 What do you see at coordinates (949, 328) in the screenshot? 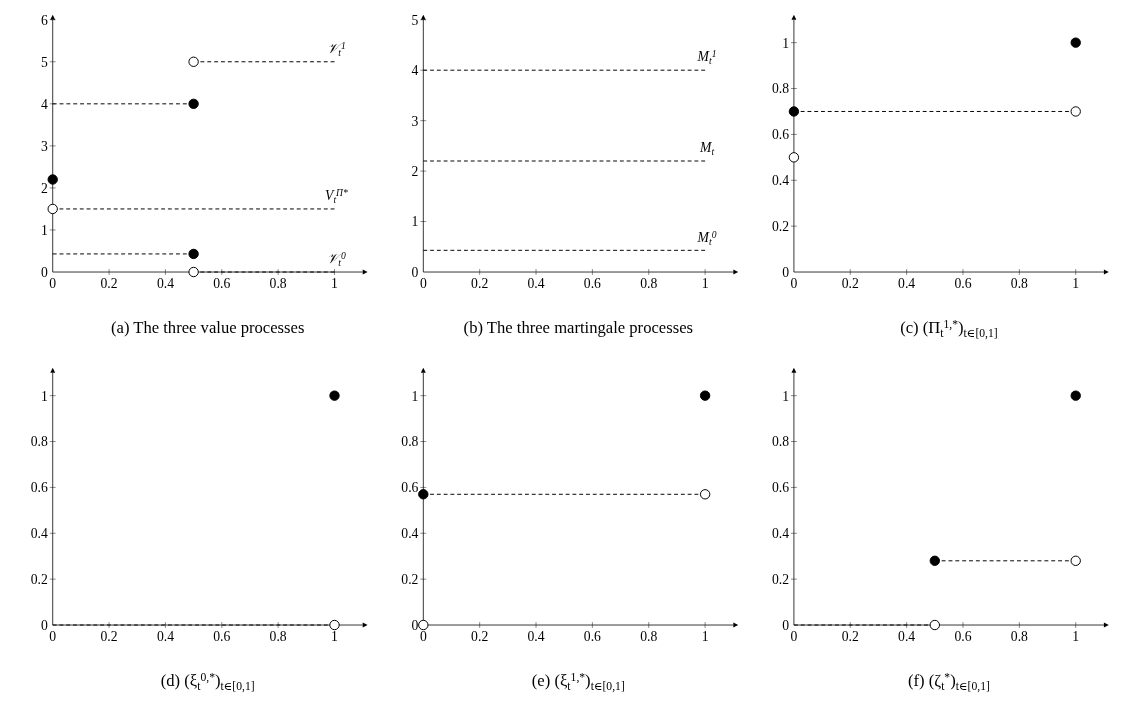
I see `text: (c) (Π$_{t}$$^{1,*}$)$_{t∈[0,1]}$` at bounding box center [949, 328].